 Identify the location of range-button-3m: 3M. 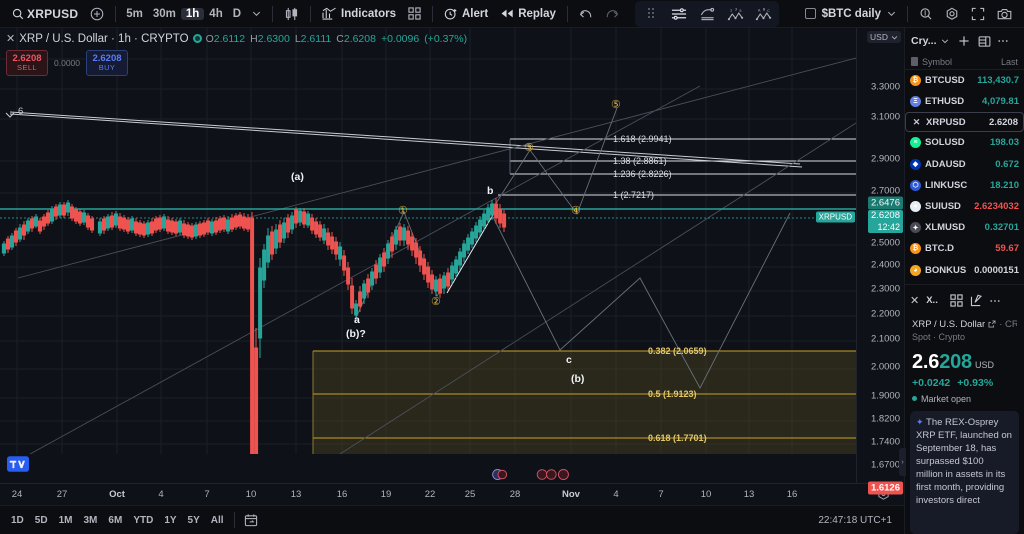
(90, 520).